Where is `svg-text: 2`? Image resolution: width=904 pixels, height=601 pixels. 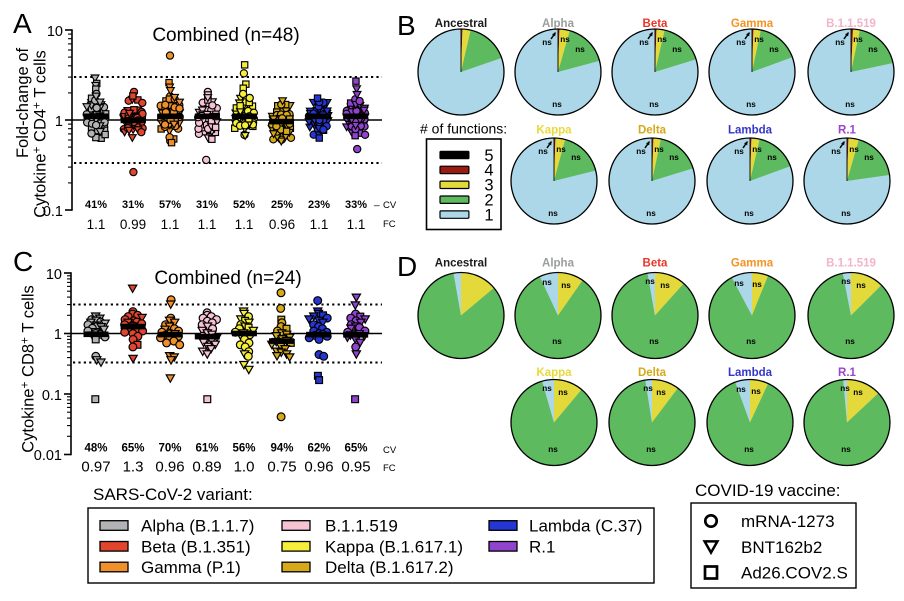
svg-text: 2 is located at coordinates (488, 201).